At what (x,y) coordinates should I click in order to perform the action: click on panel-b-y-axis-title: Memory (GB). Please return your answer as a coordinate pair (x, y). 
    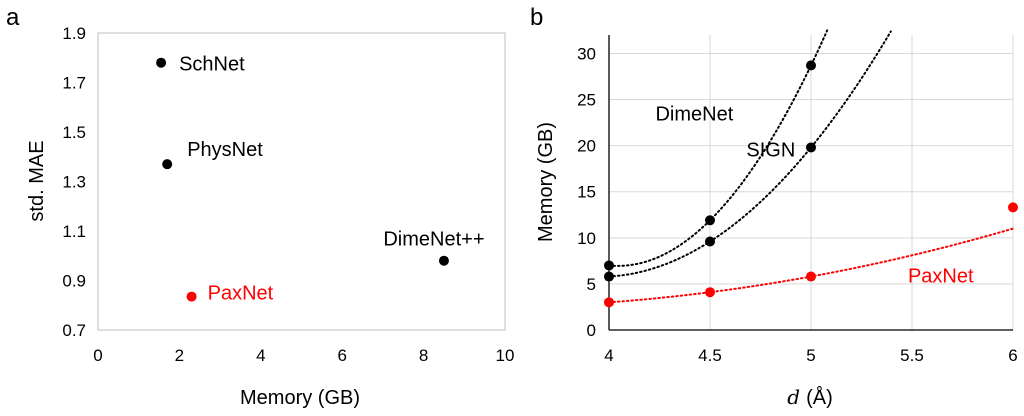
    Looking at the image, I should click on (546, 182).